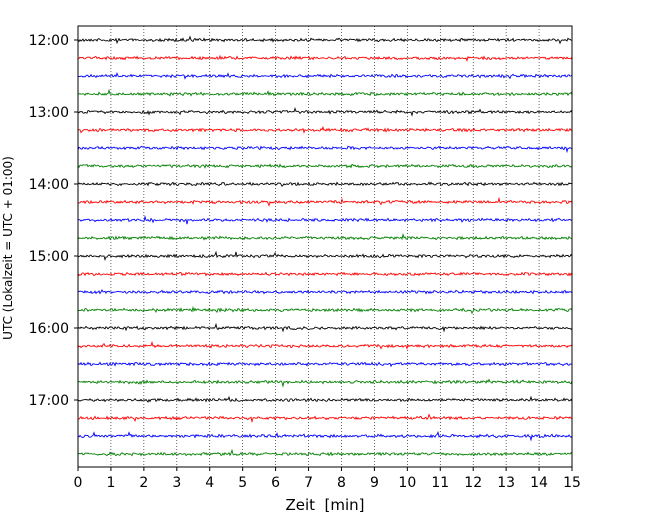  Describe the element at coordinates (407, 483) in the screenshot. I see `x-tick-label: 10` at that location.